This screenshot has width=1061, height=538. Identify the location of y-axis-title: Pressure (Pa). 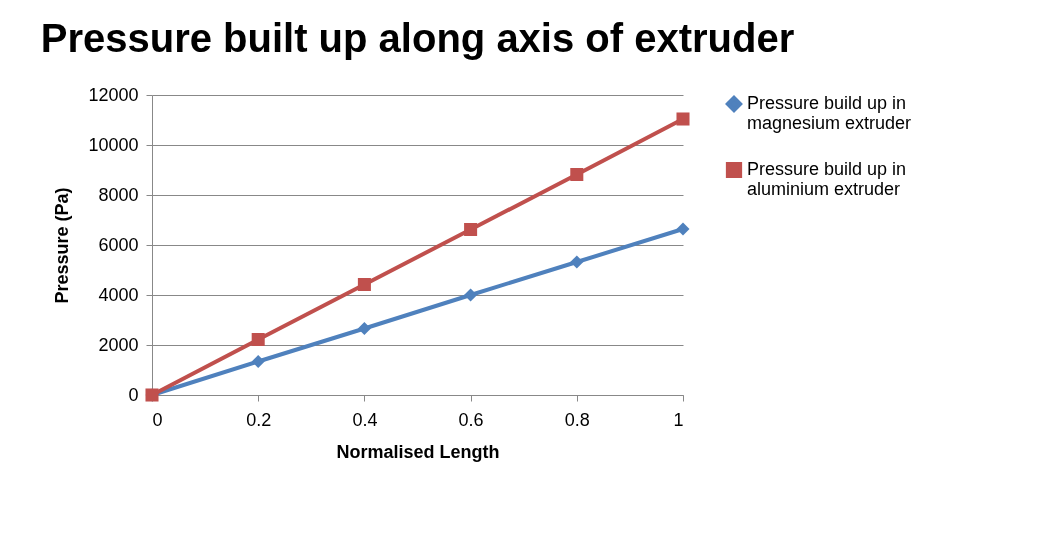
(62, 245).